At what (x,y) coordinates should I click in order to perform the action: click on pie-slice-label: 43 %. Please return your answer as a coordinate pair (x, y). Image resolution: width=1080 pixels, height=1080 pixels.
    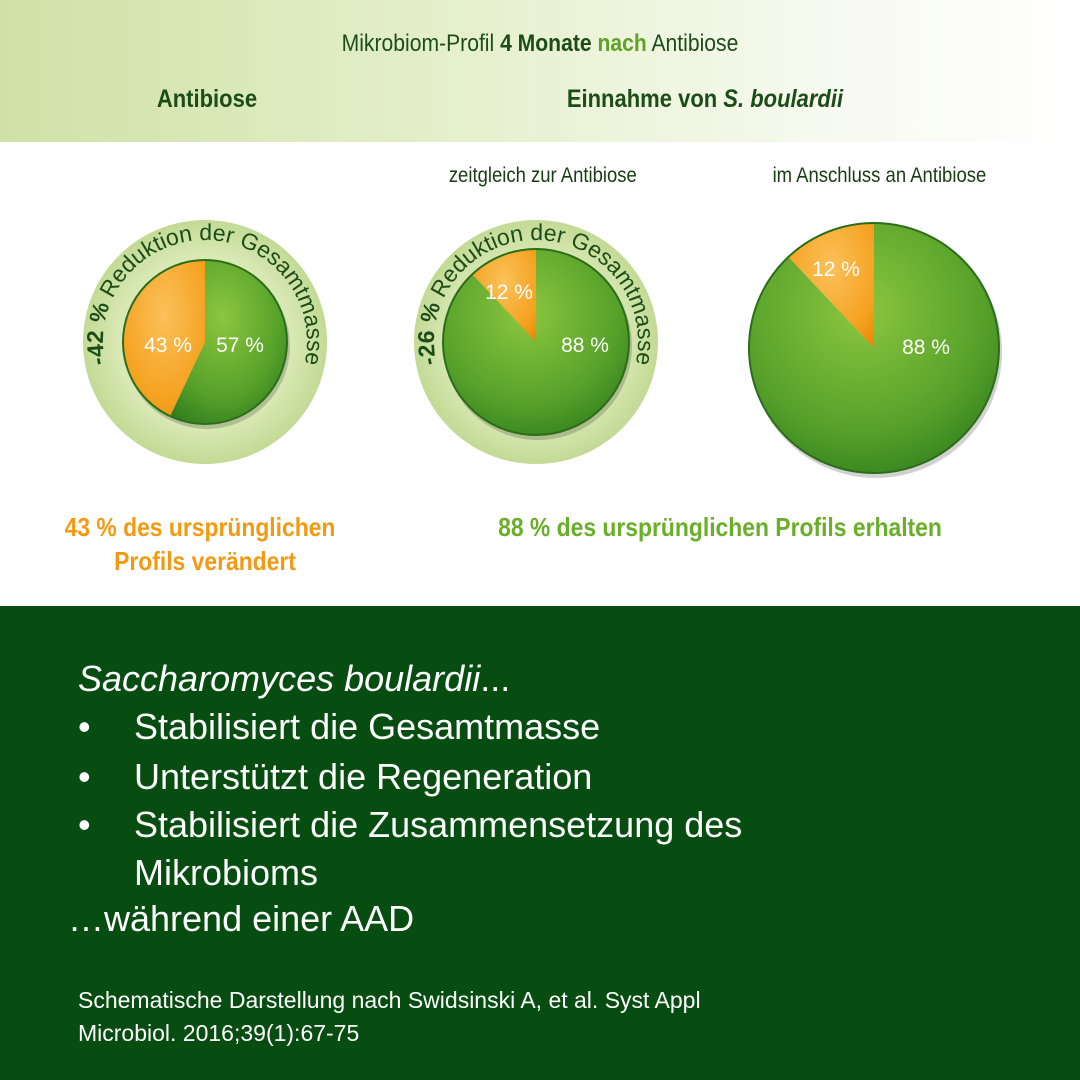
    Looking at the image, I should click on (168, 345).